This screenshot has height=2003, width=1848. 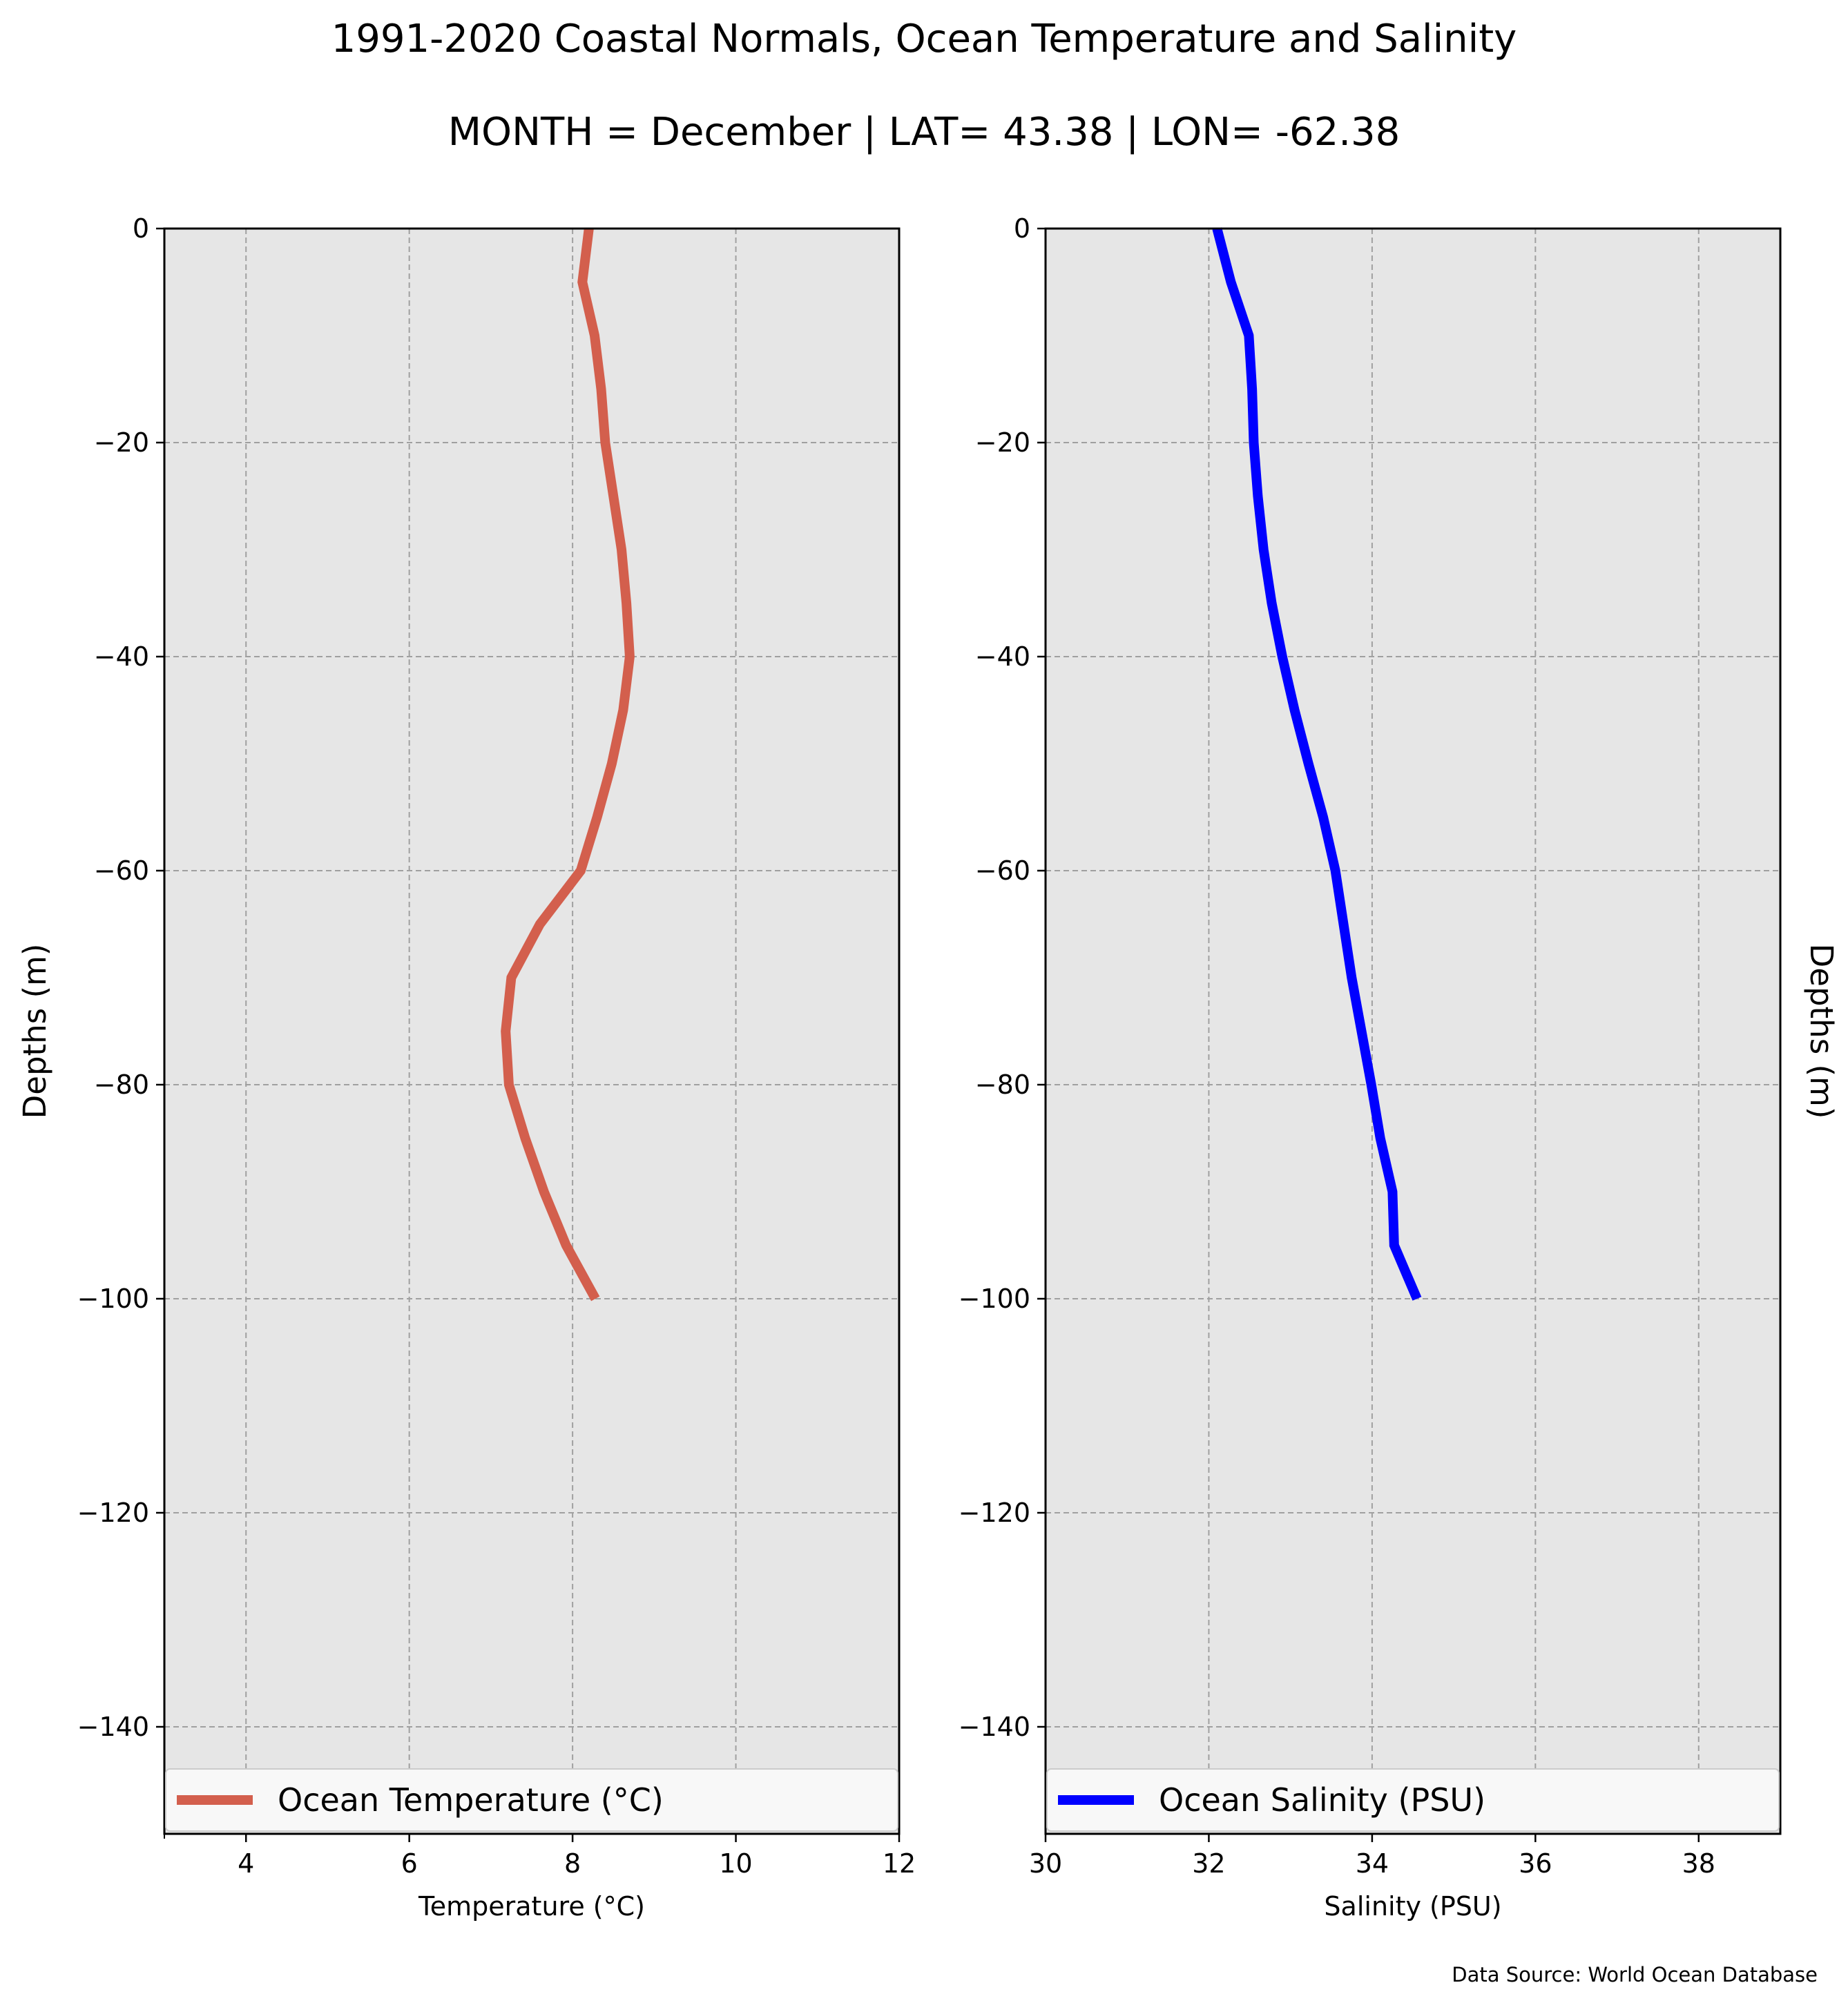 What do you see at coordinates (471, 1800) in the screenshot?
I see `legend-label: Ocean Temperature (°C)` at bounding box center [471, 1800].